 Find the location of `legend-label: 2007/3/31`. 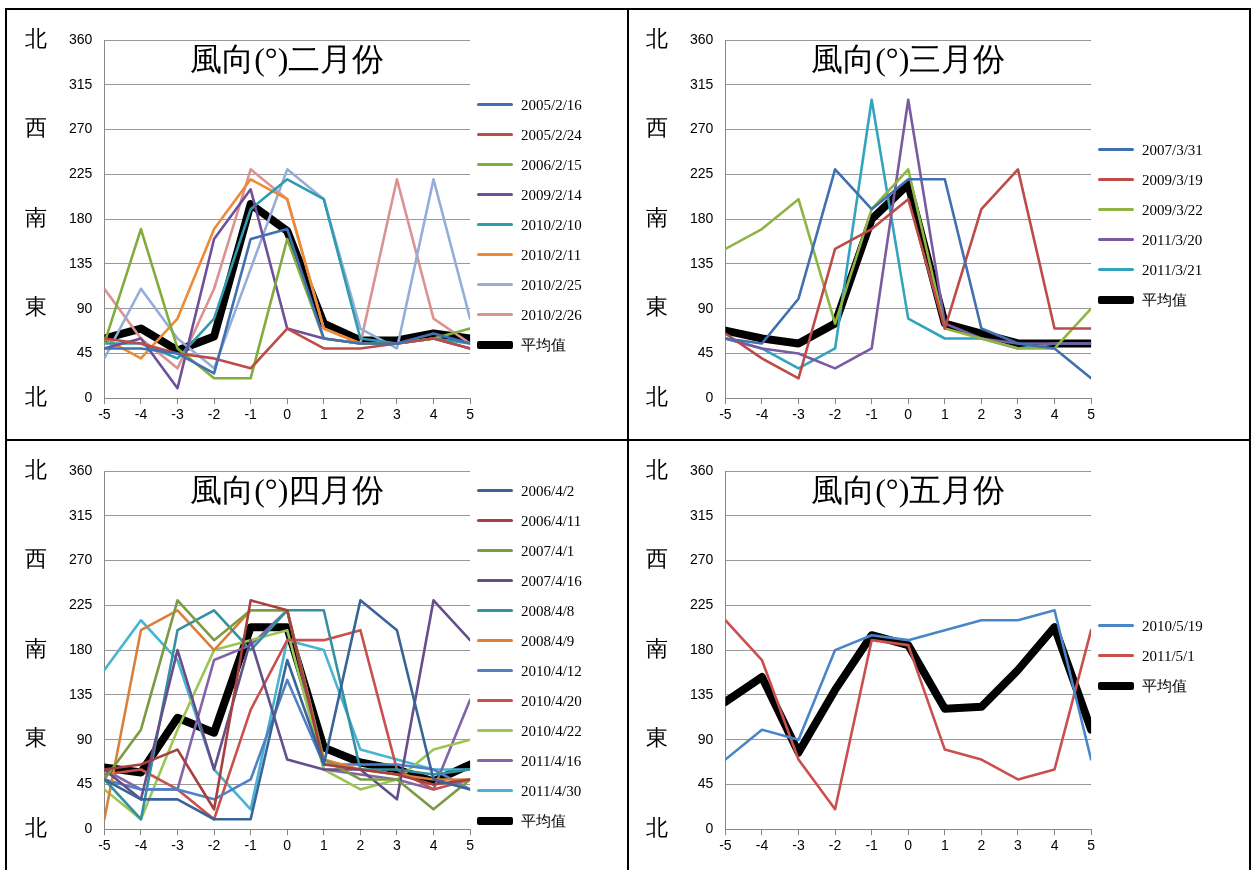

legend-label: 2007/3/31 is located at coordinates (1172, 149).